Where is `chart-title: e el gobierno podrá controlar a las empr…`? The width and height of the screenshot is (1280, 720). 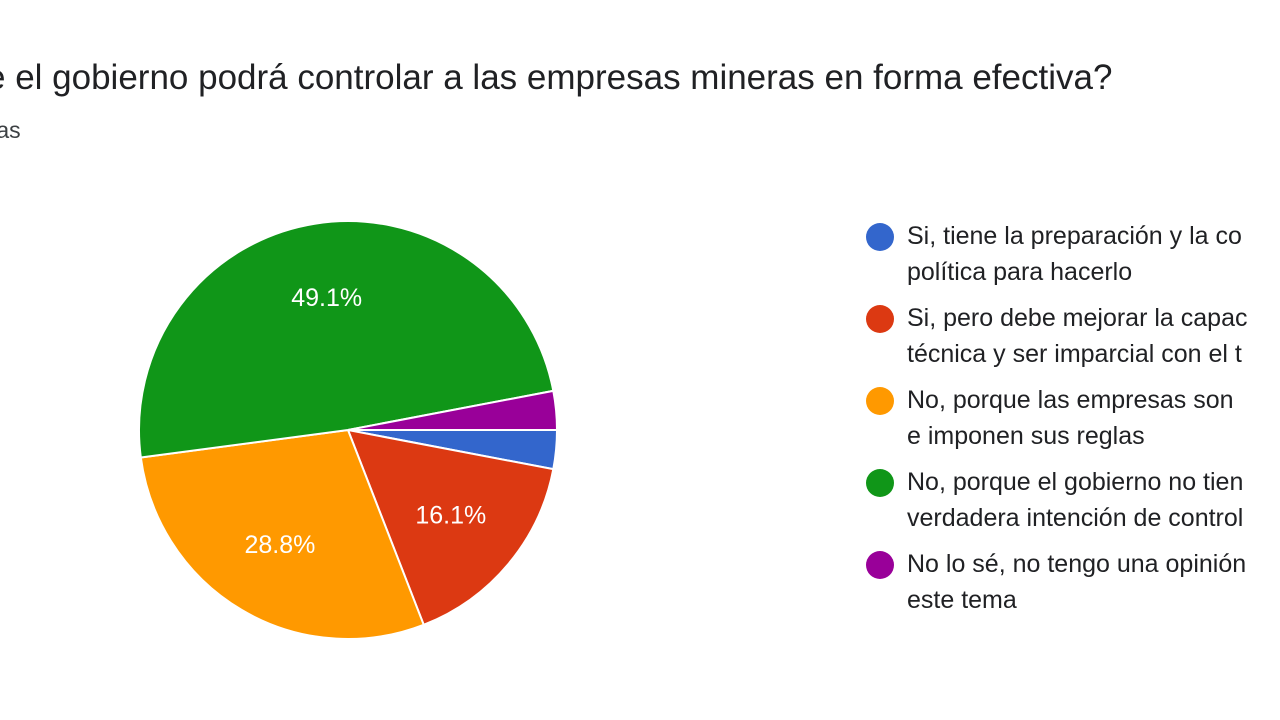 chart-title: e el gobierno podrá controlar a las empr… is located at coordinates (556, 77).